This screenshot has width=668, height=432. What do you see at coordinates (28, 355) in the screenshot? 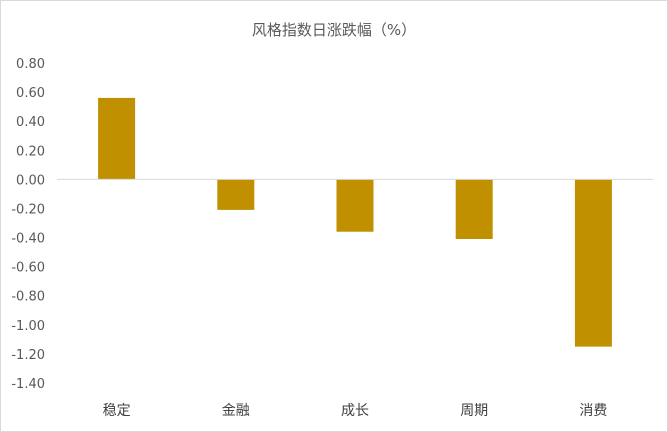
I see `y-tick-label: -1.20` at bounding box center [28, 355].